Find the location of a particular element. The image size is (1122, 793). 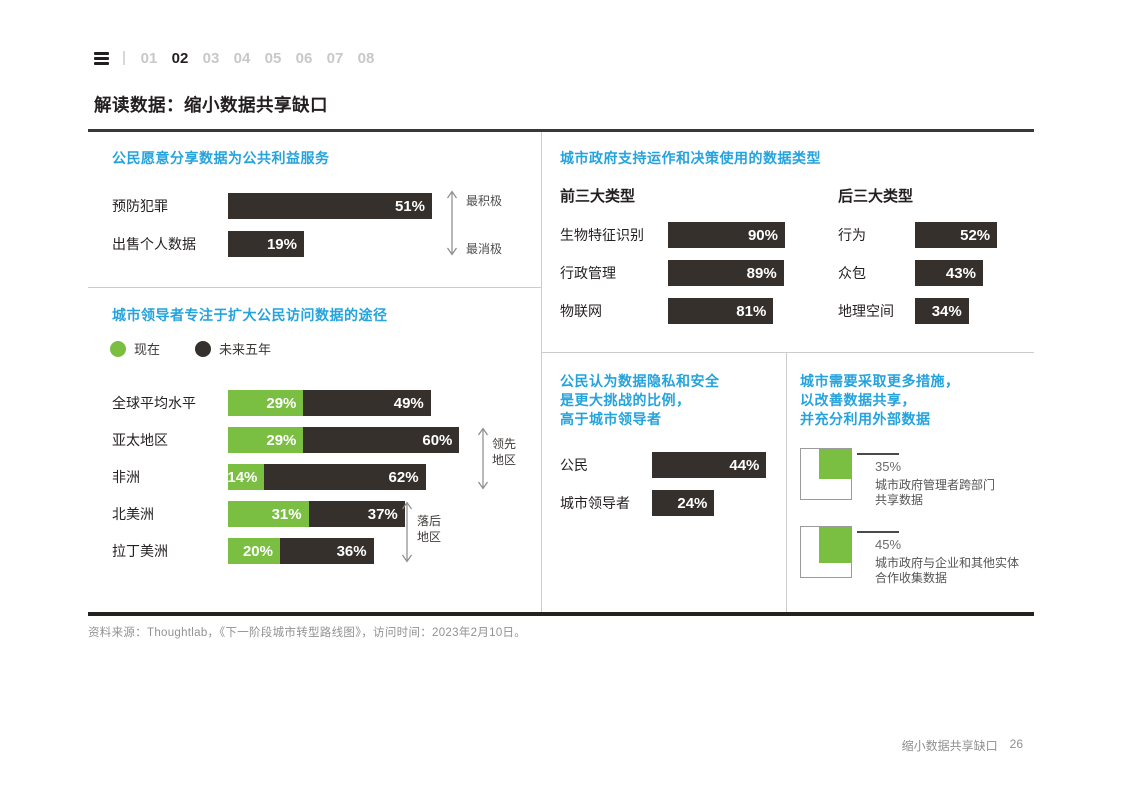

bar-label: 北美洲 is located at coordinates (133, 514).